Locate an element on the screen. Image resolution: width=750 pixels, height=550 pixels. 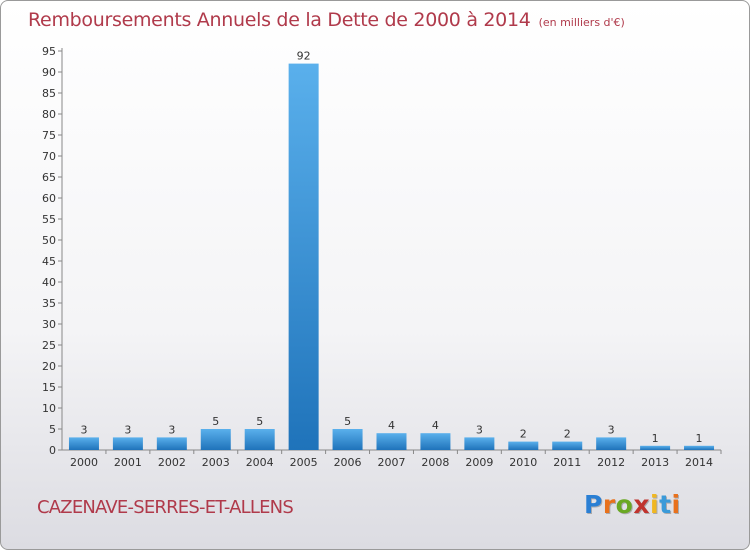
logo-letter: o is located at coordinates (624, 504).